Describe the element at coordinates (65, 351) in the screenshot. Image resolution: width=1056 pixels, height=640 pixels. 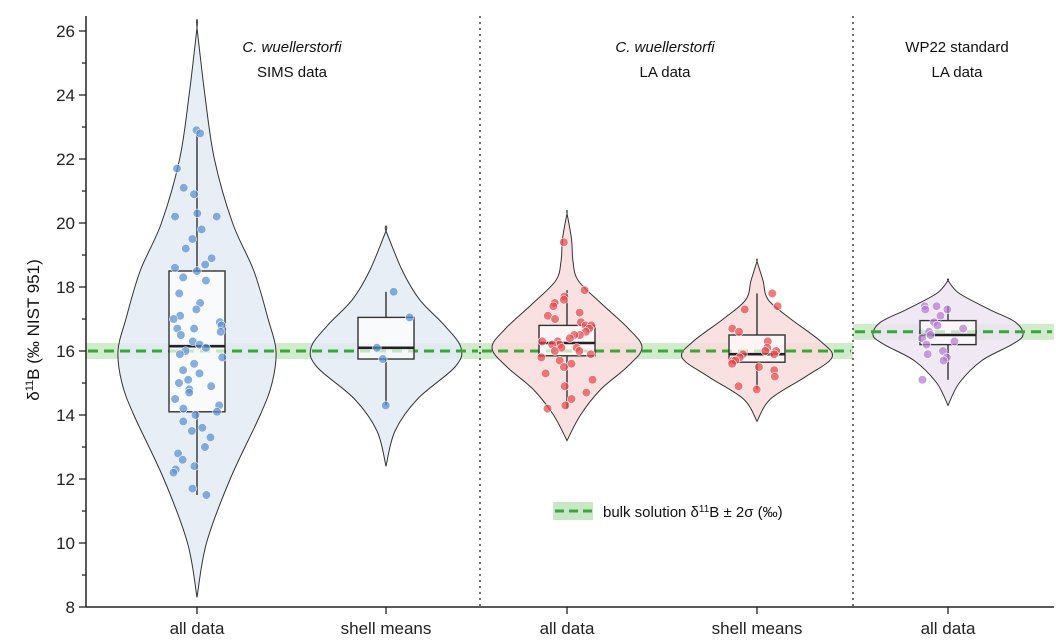
I see `y-tick-label: 16` at that location.